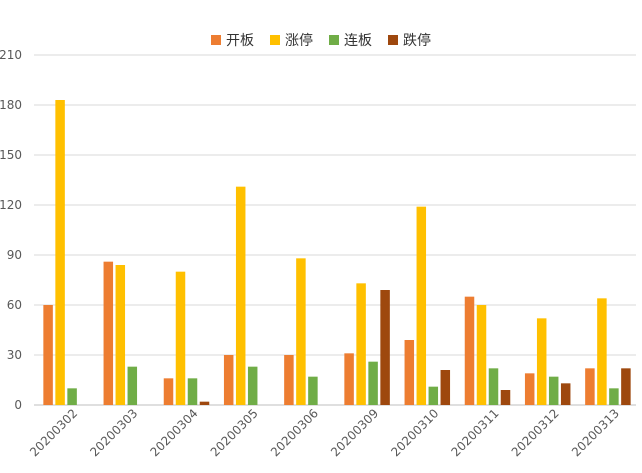  I want to click on legend-item: 涨停, so click(291, 40).